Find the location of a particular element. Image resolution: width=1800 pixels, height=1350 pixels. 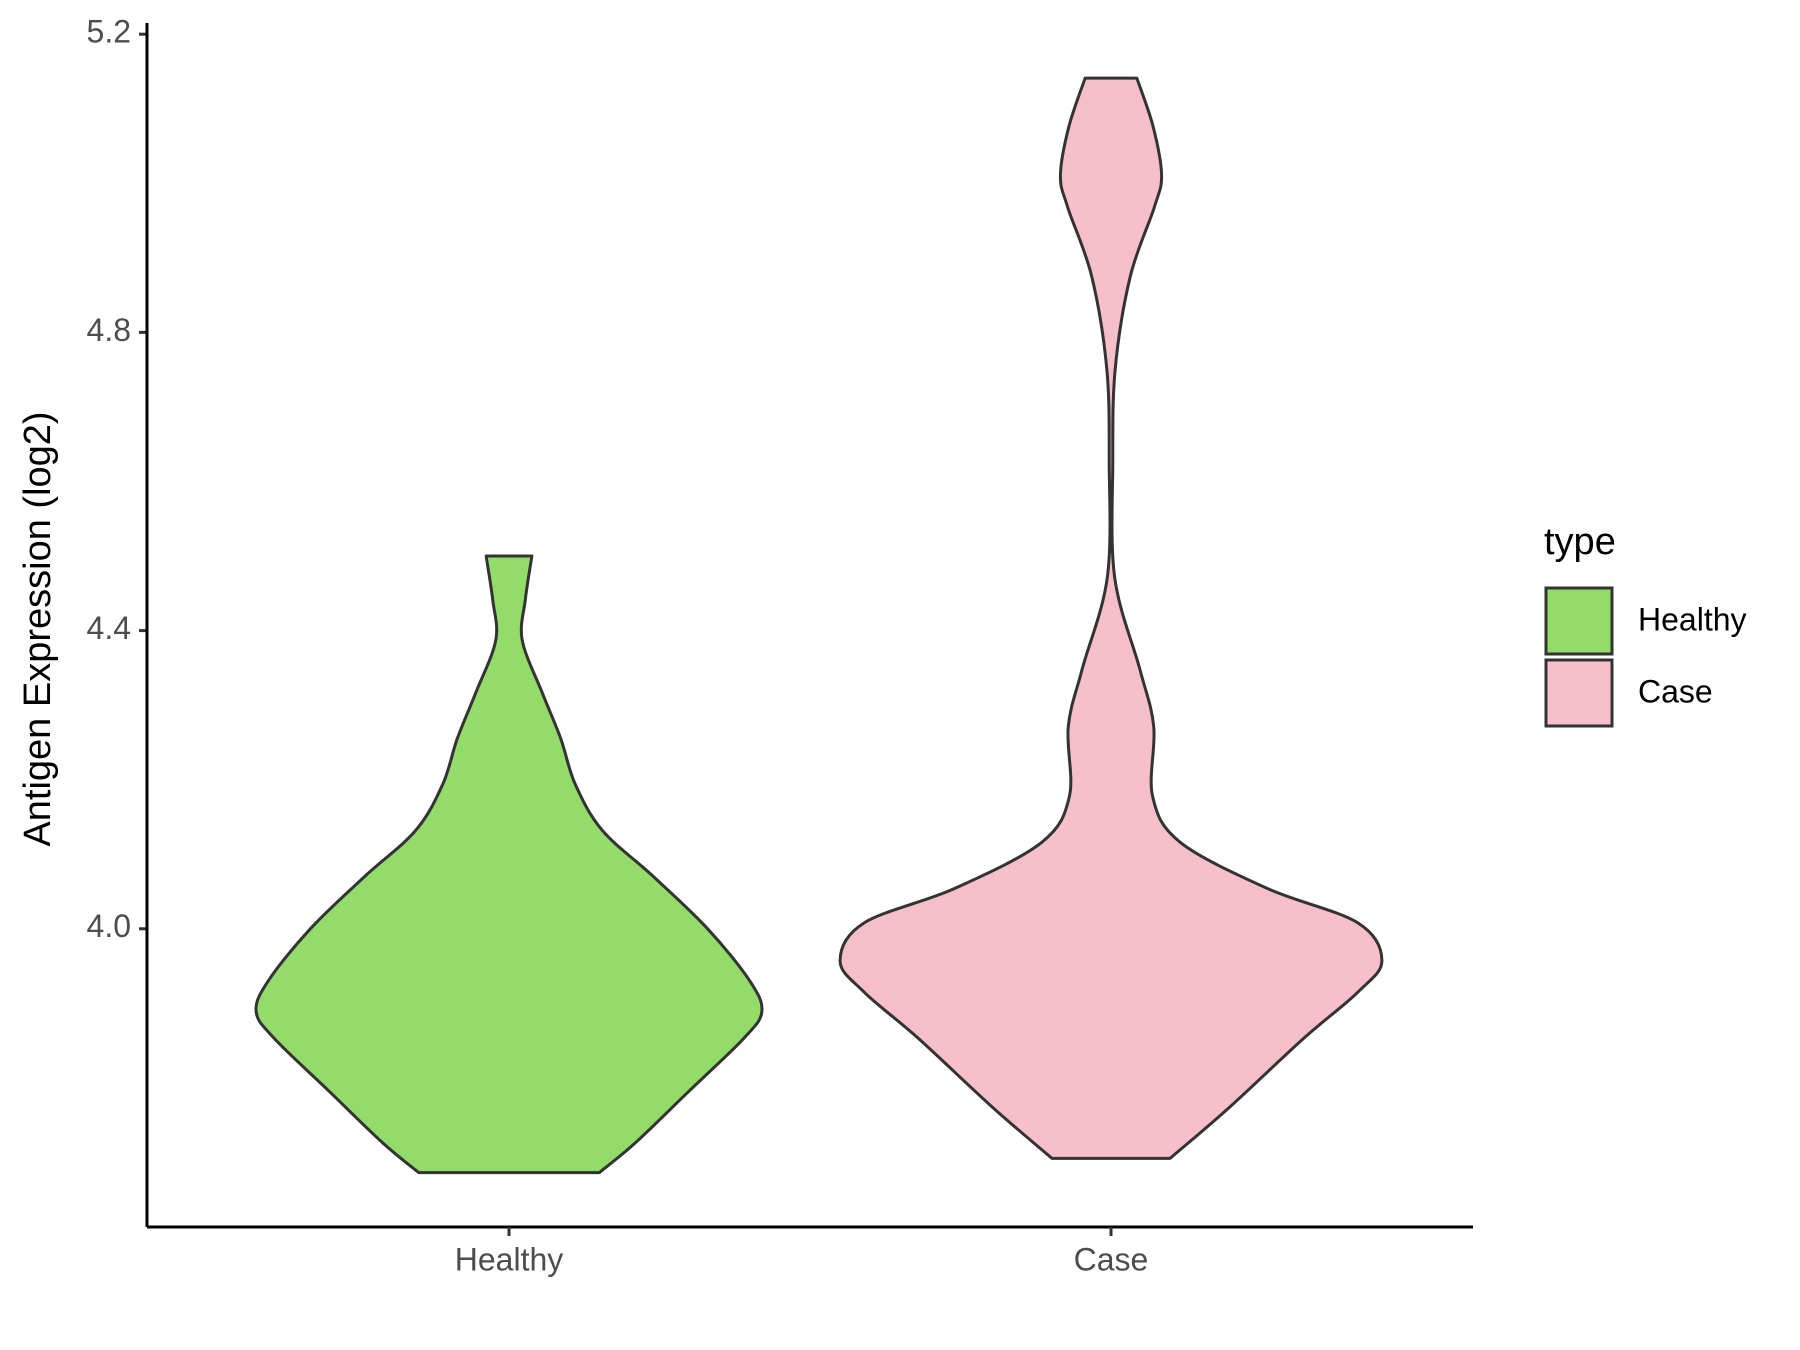

y-axis-title: Antigen Expression (log2) is located at coordinates (38, 628).